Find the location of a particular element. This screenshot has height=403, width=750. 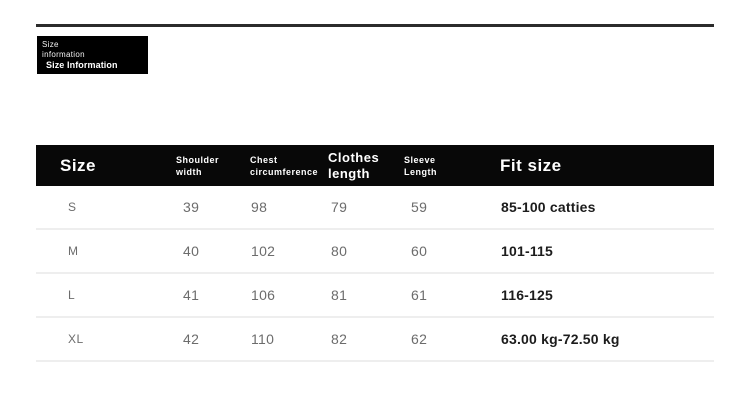

cell-chest-circumference: 102 is located at coordinates (263, 251).